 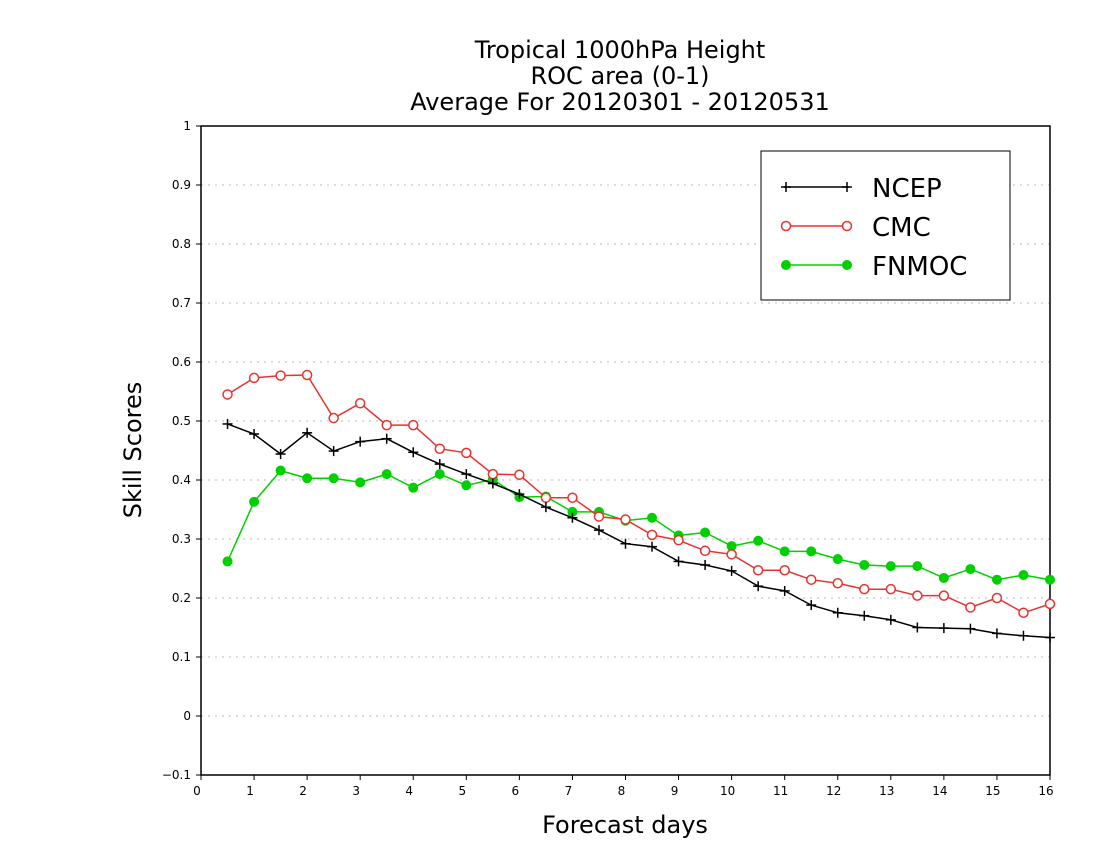 What do you see at coordinates (181, 303) in the screenshot?
I see `y-tick-label: 0.7` at bounding box center [181, 303].